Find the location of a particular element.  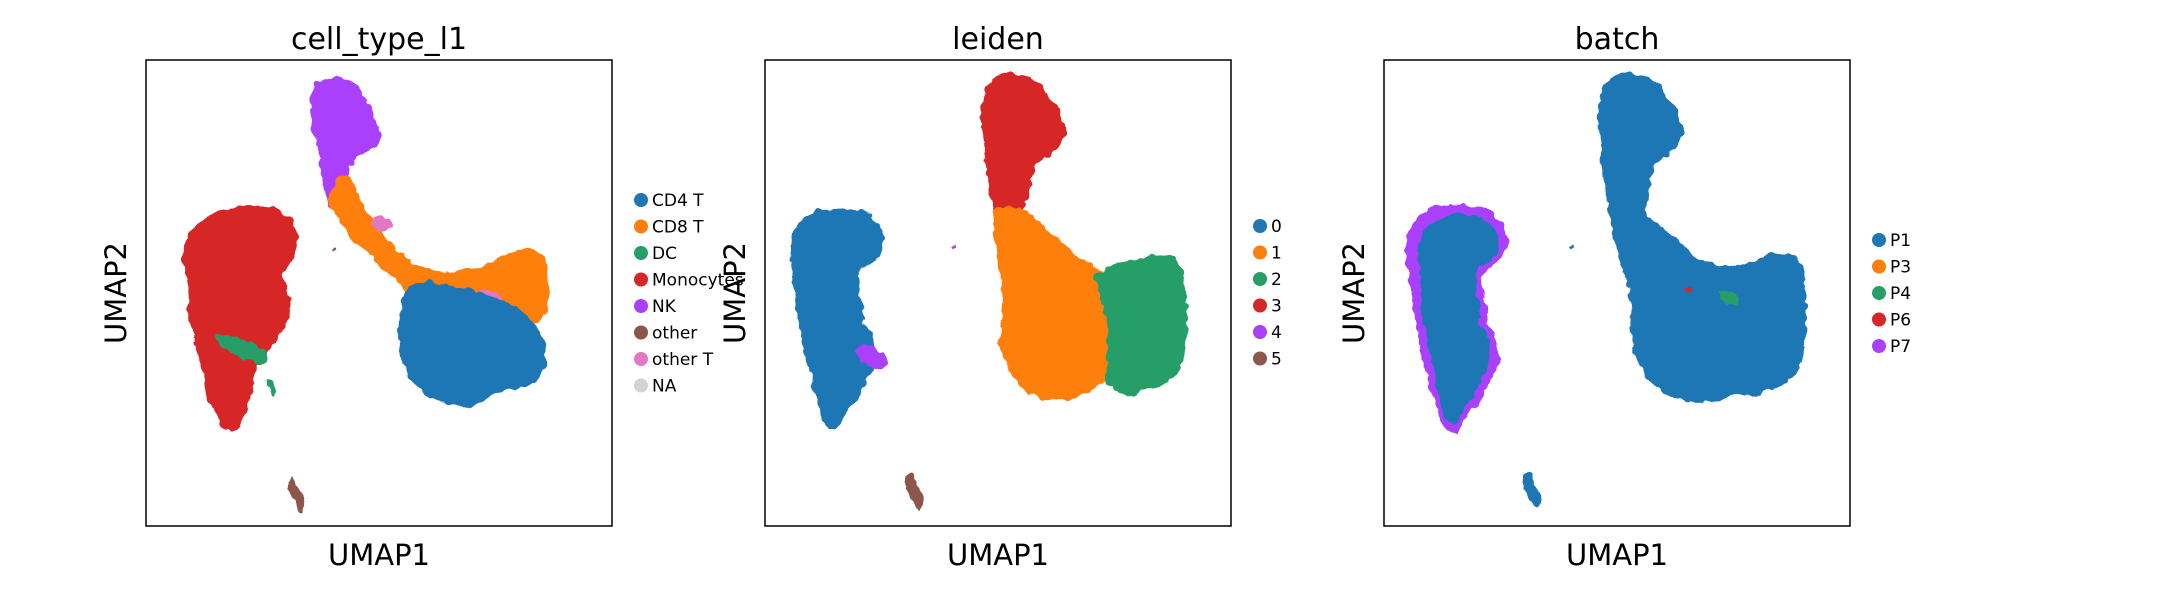

legend-label: other T is located at coordinates (683, 360).